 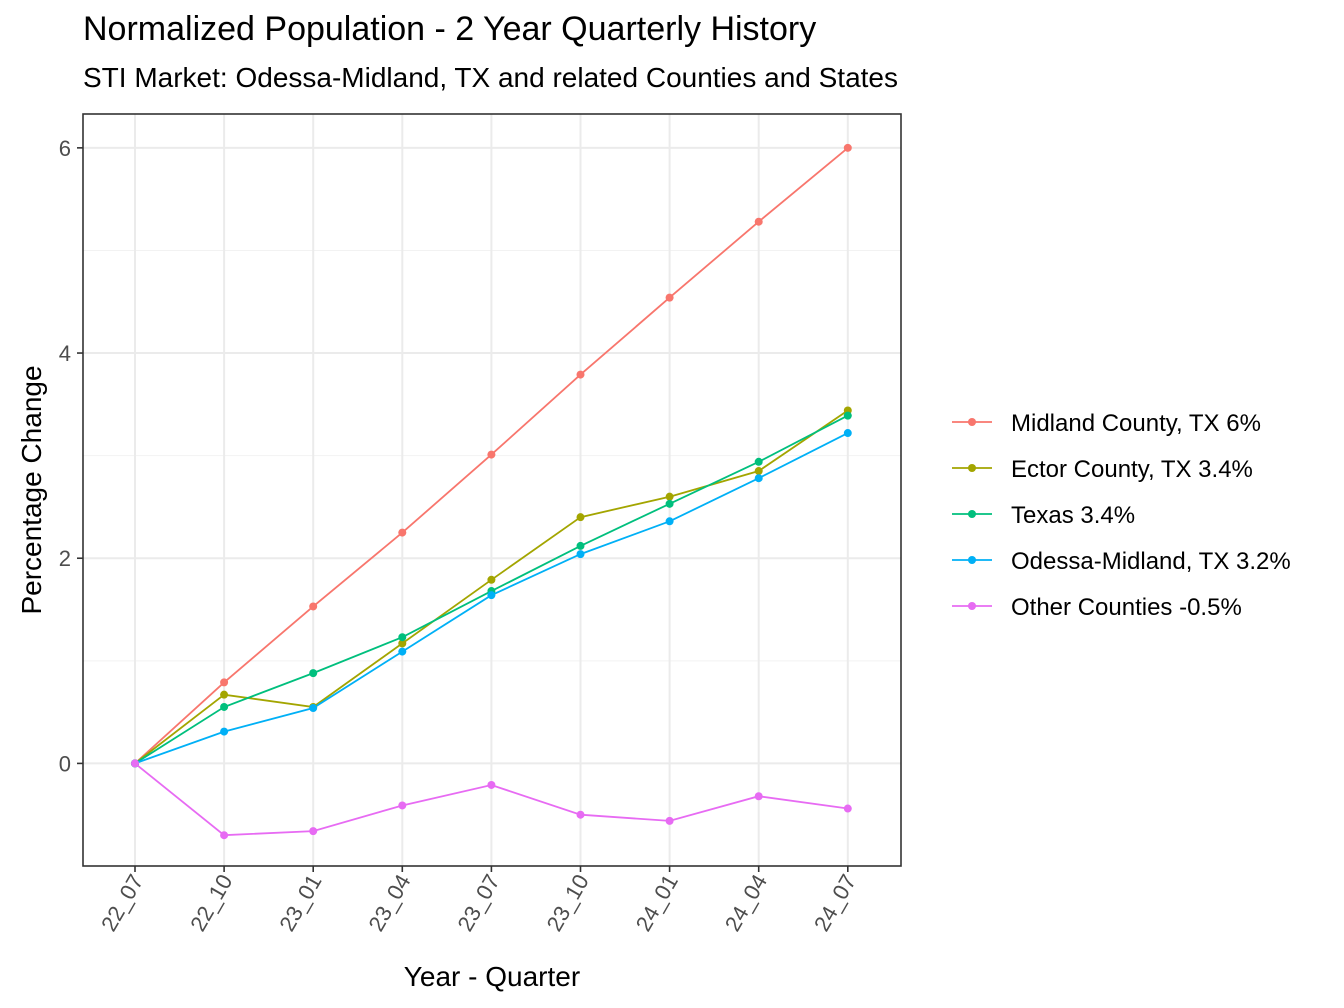 What do you see at coordinates (835, 902) in the screenshot?
I see `x-tick-label: 24_07` at bounding box center [835, 902].